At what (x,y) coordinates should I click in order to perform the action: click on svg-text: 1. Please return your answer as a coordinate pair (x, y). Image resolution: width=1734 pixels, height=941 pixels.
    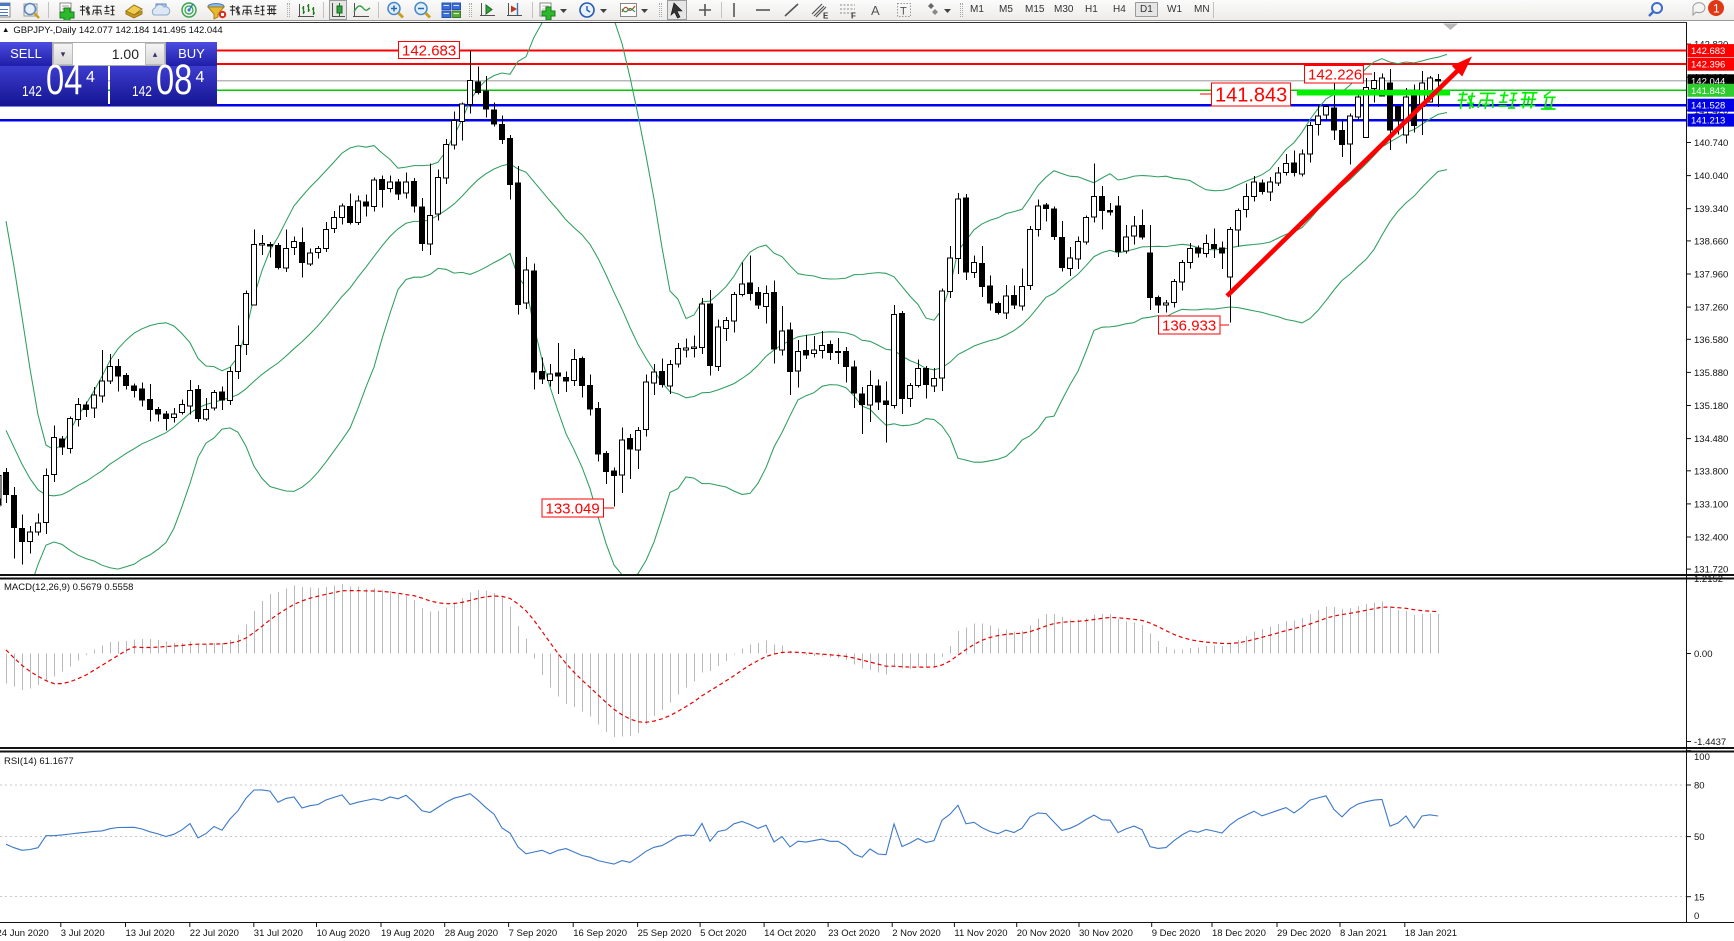
    Looking at the image, I should click on (1716, 9).